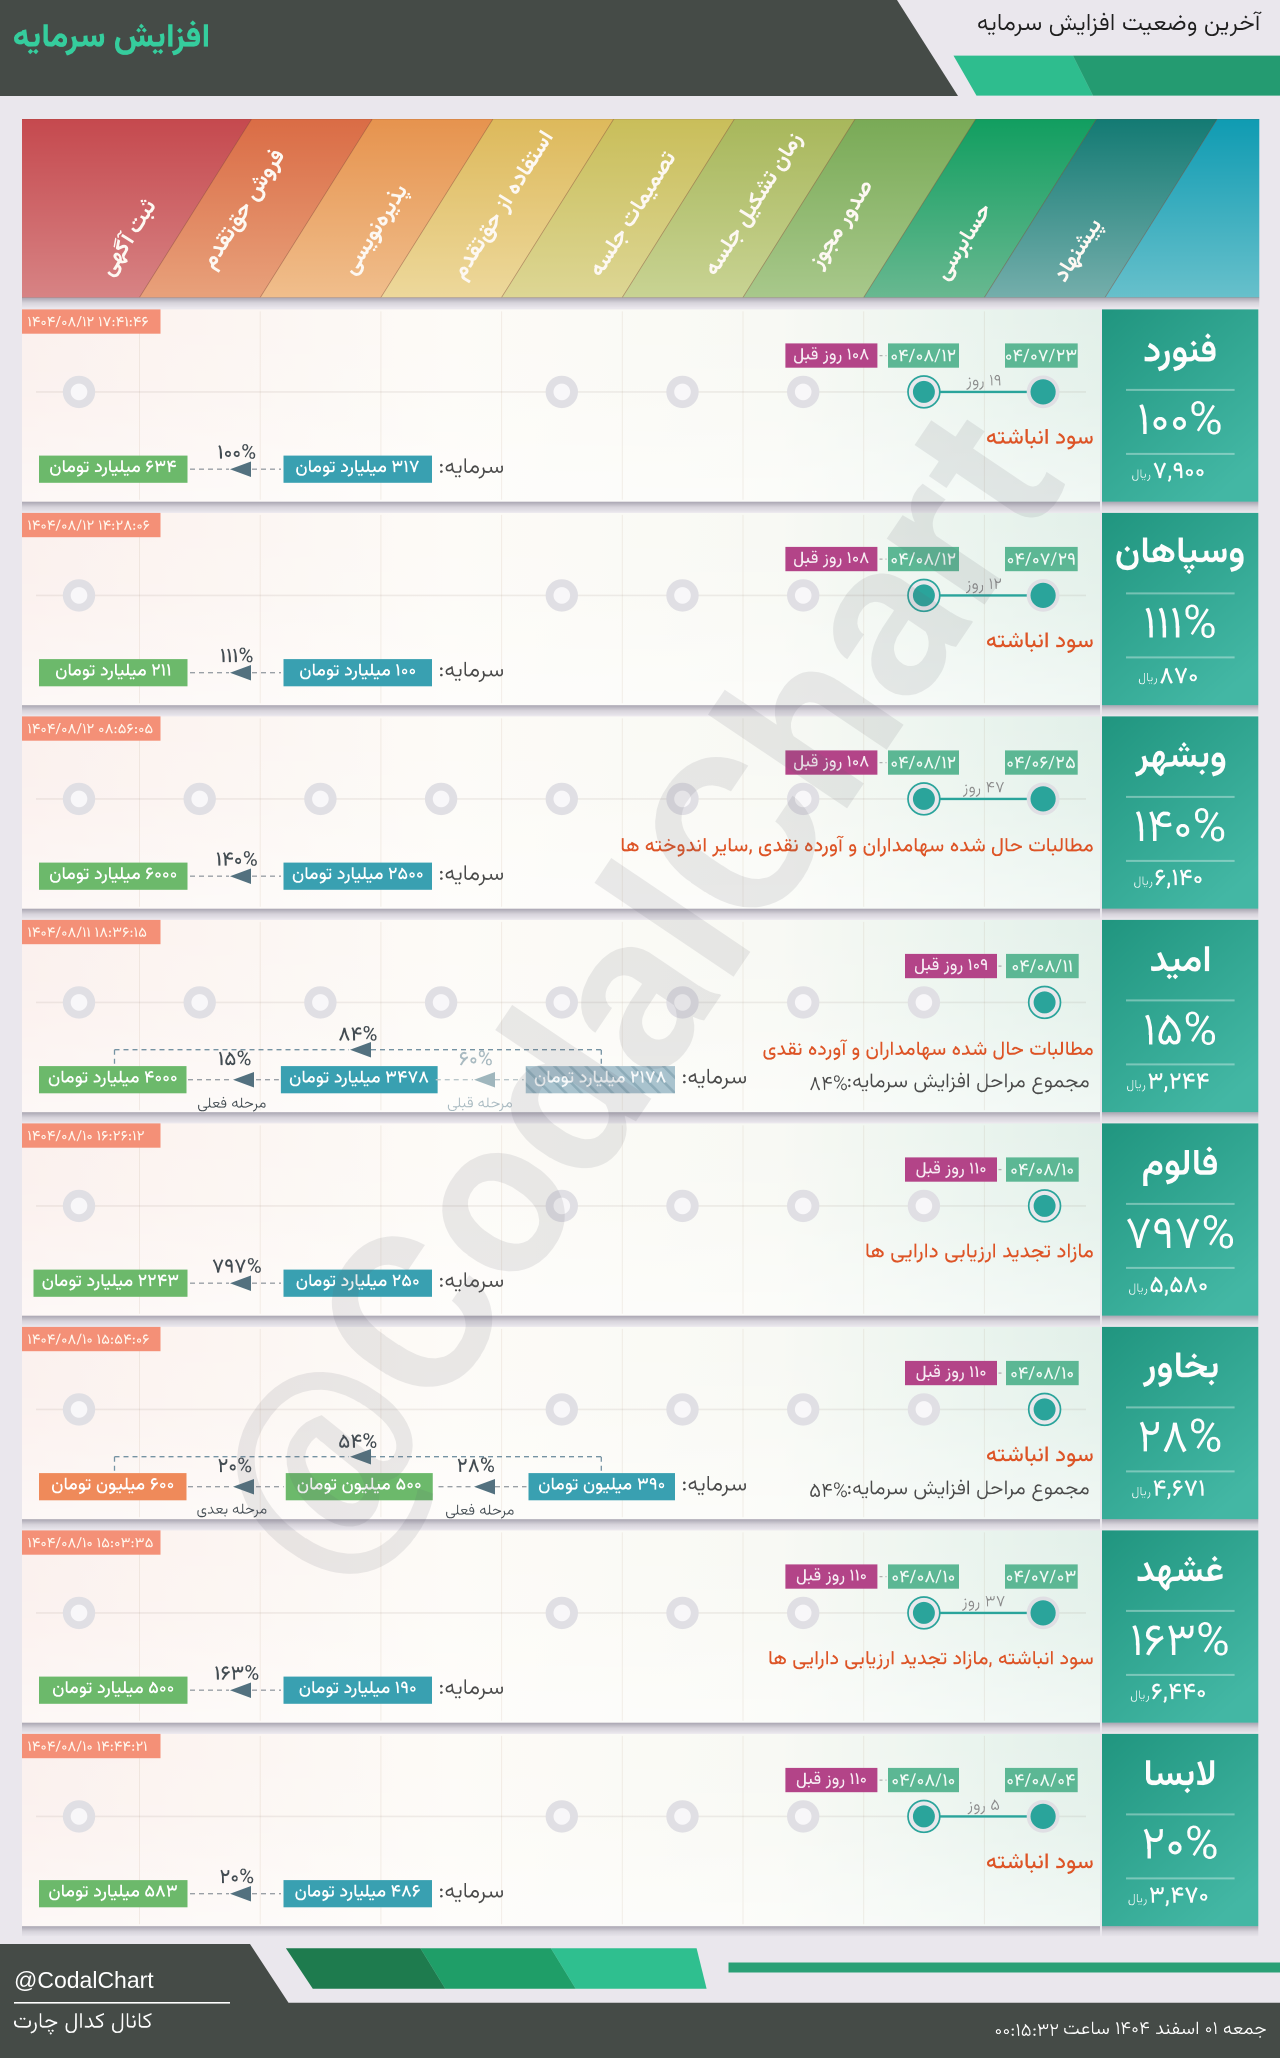 The height and width of the screenshot is (2063, 1280). What do you see at coordinates (84, 1980) in the screenshot?
I see `svg-text: @CodalChart` at bounding box center [84, 1980].